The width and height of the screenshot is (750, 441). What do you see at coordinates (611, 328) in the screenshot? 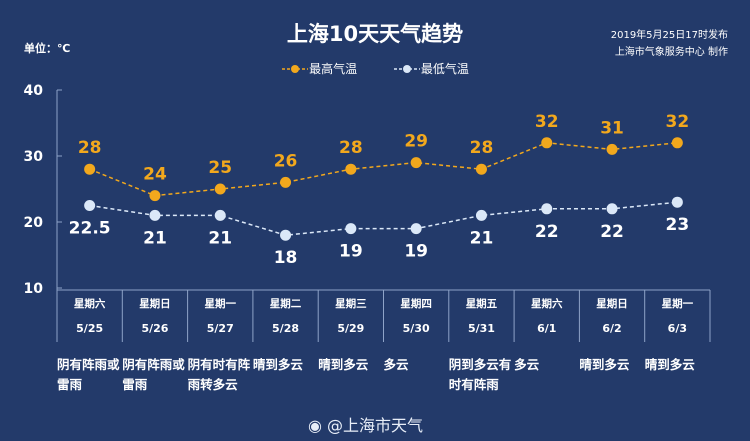
I see `date-label: 6/2` at bounding box center [611, 328].